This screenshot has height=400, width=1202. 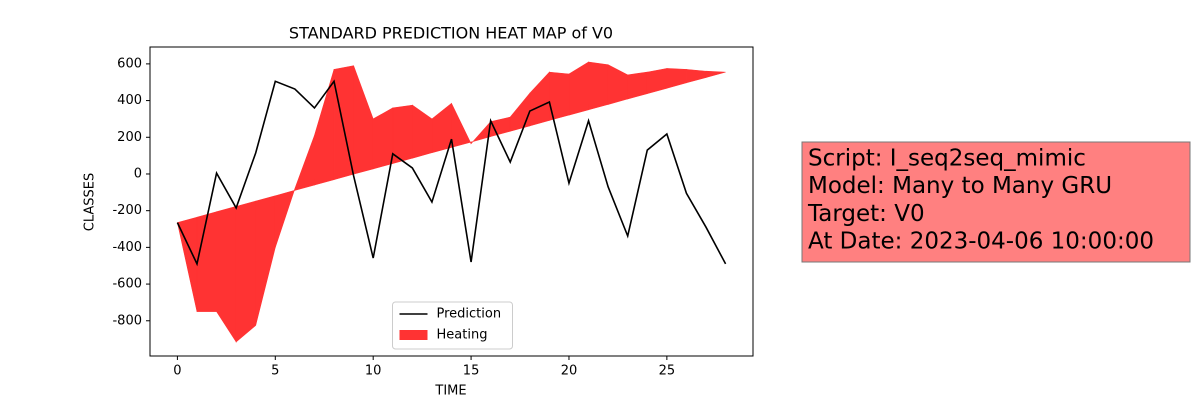 What do you see at coordinates (90, 202) in the screenshot?
I see `y-axis-label: CLASSES` at bounding box center [90, 202].